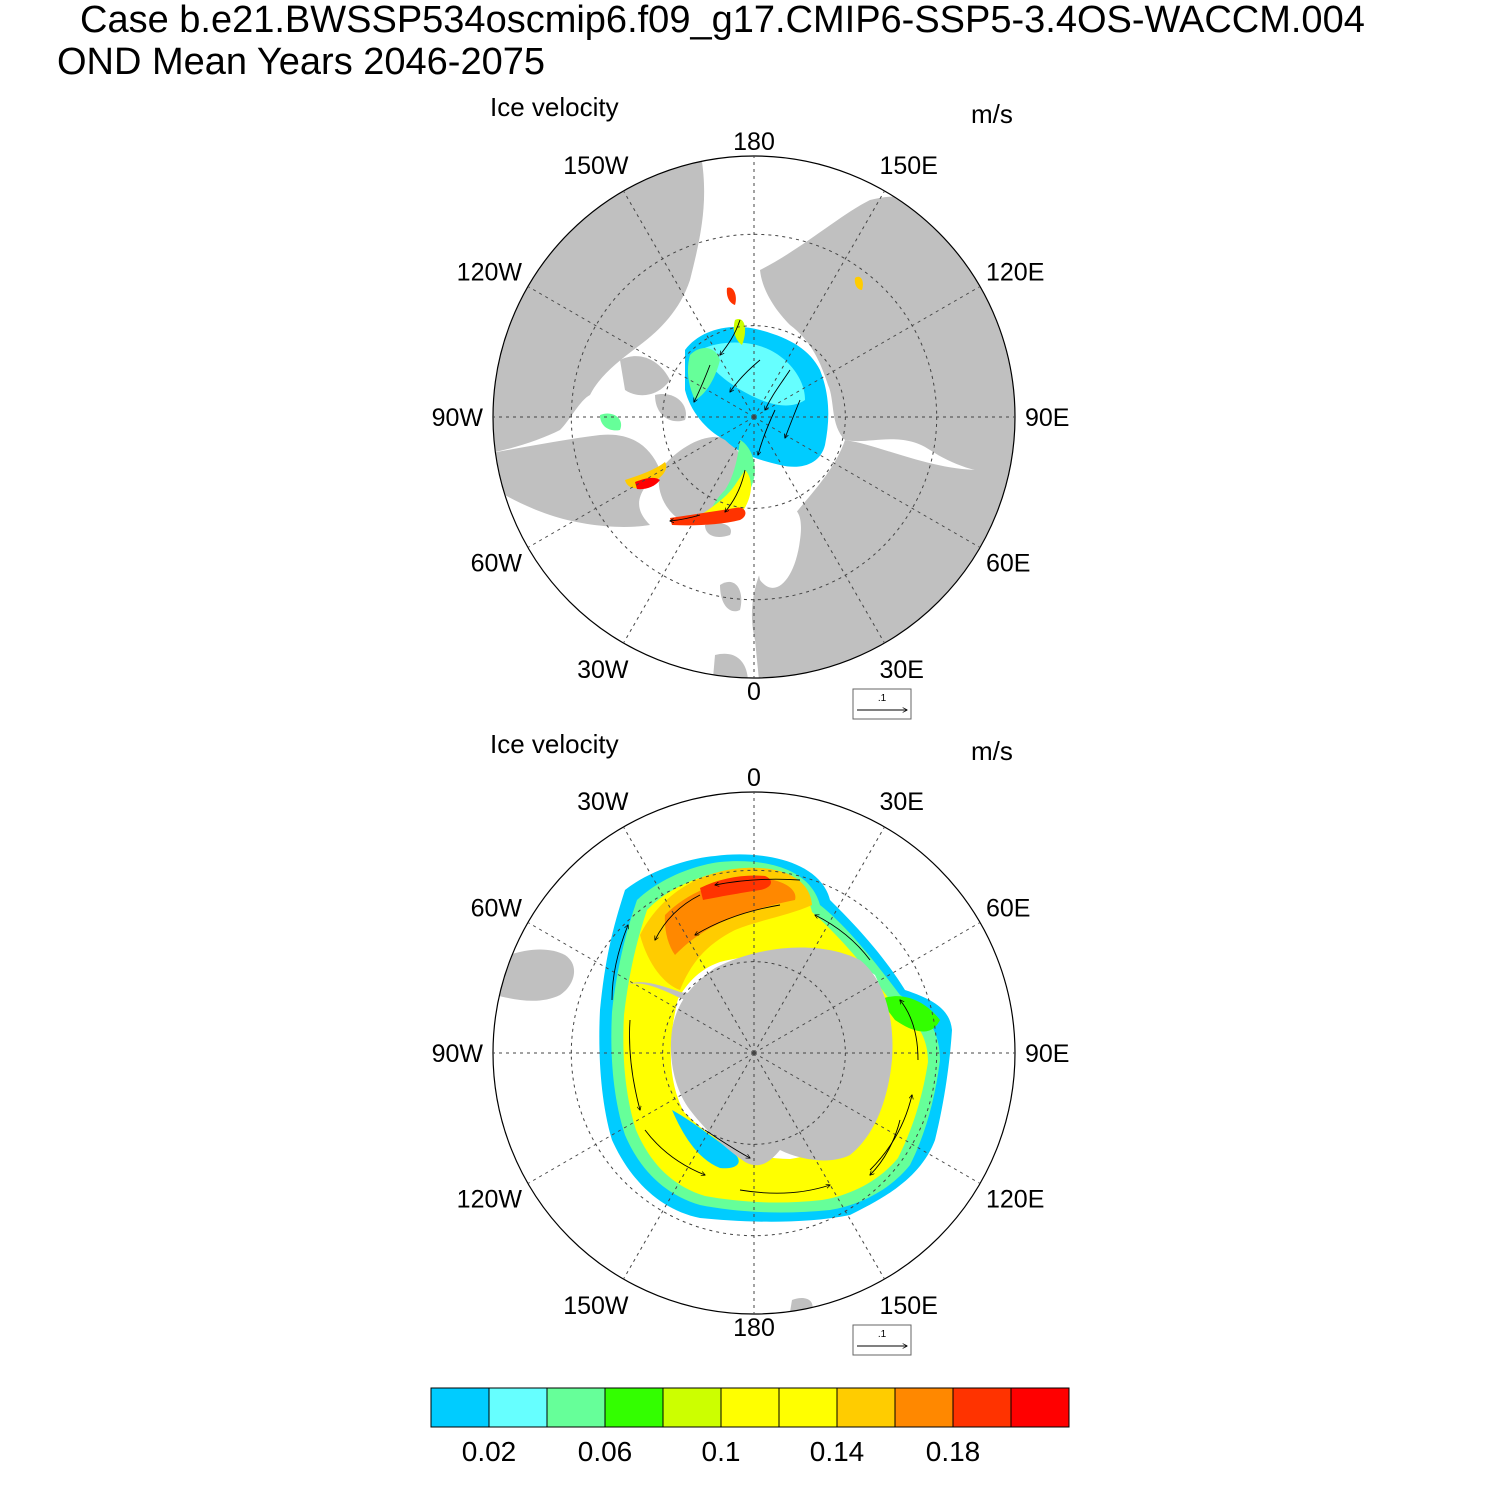  I want to click on north-ice-vectors, so click(735, 420).